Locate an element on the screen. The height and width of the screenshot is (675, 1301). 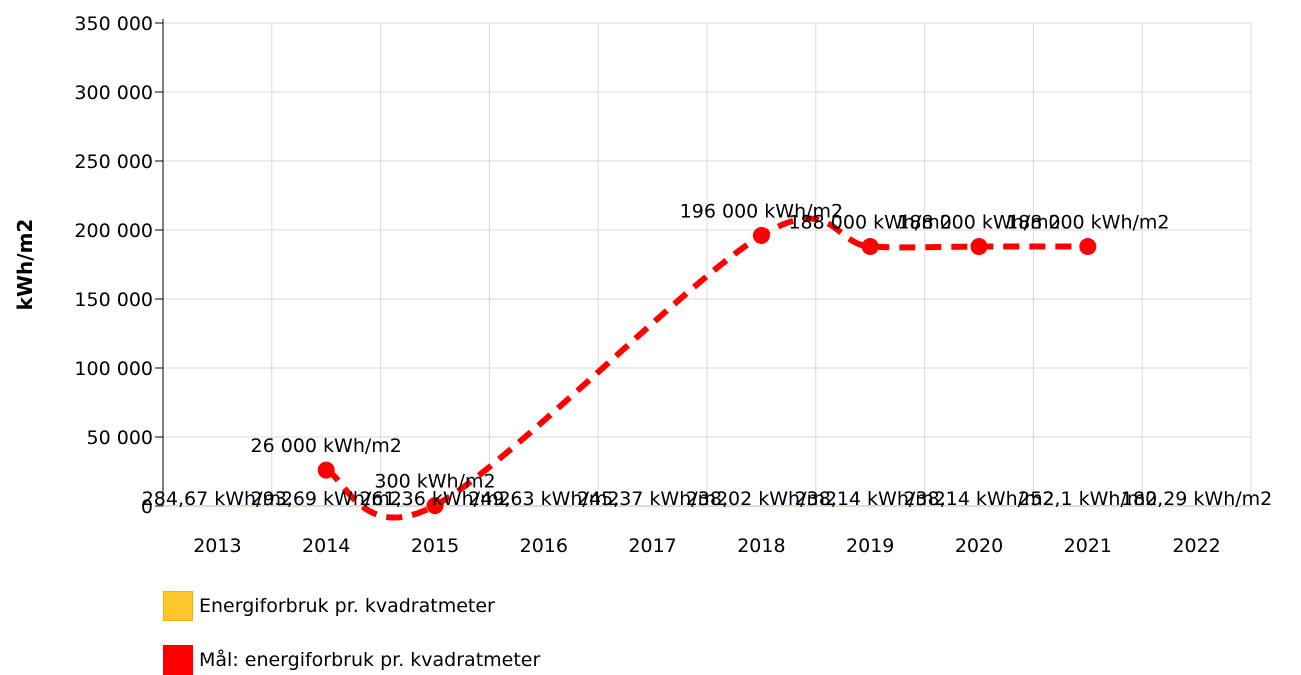
bar-data-label: 238,02 kWh/m2 is located at coordinates (761, 499).